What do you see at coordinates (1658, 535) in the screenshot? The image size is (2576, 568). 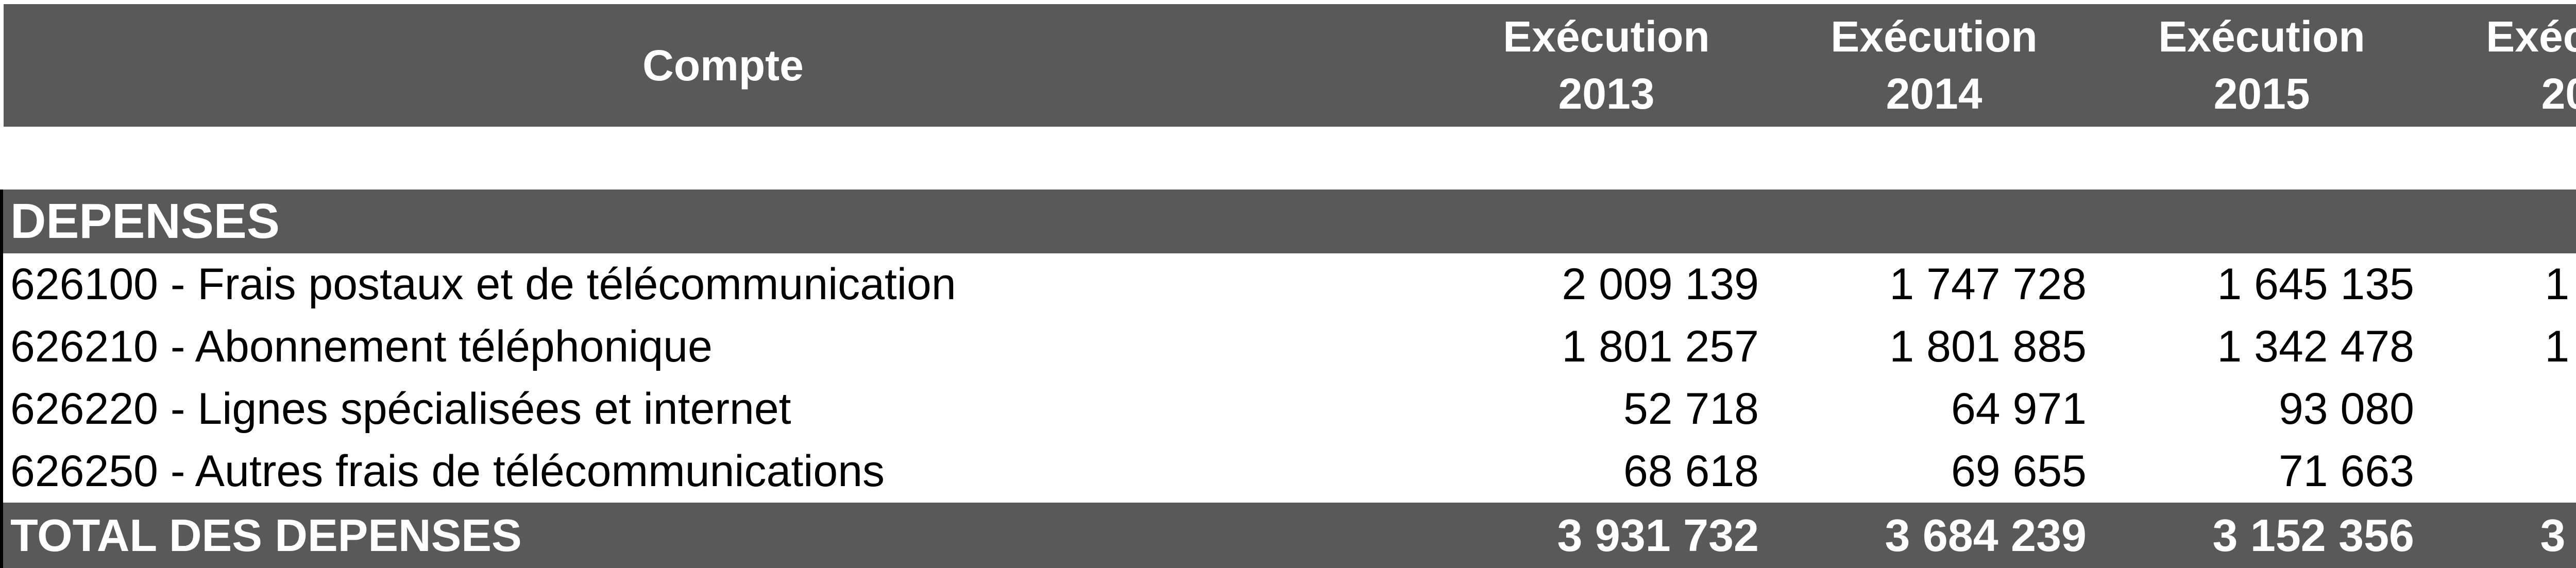 I see `total-2013: 3 931 732` at bounding box center [1658, 535].